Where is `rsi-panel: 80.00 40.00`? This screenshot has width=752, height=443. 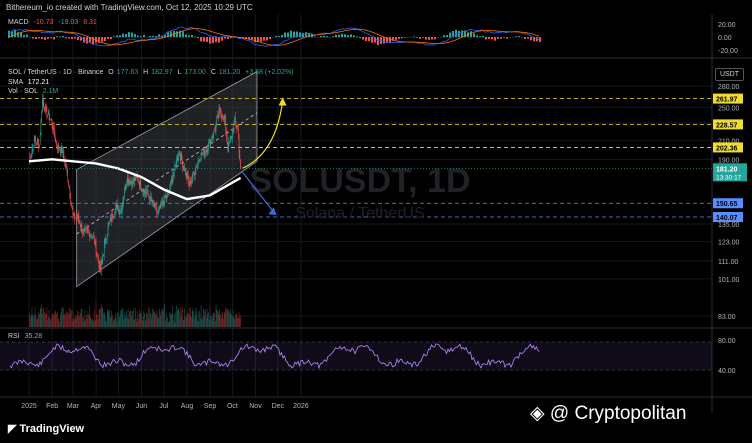
rsi-panel: 80.00 40.00 is located at coordinates (368, 356).